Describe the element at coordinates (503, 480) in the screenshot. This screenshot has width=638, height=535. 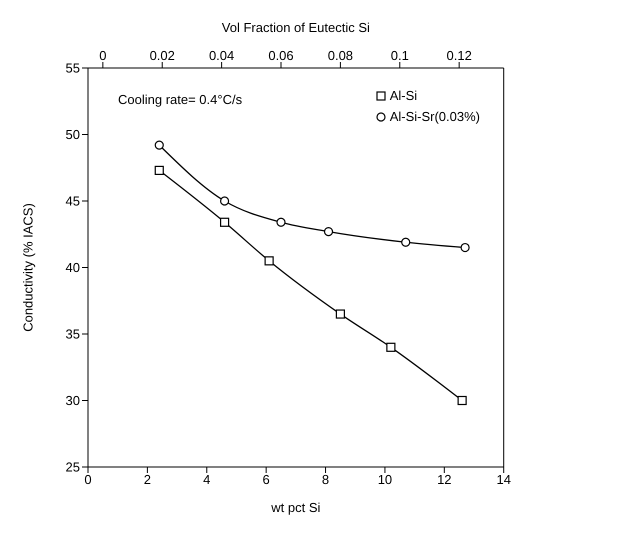
I see `x-tick-label: 14` at that location.